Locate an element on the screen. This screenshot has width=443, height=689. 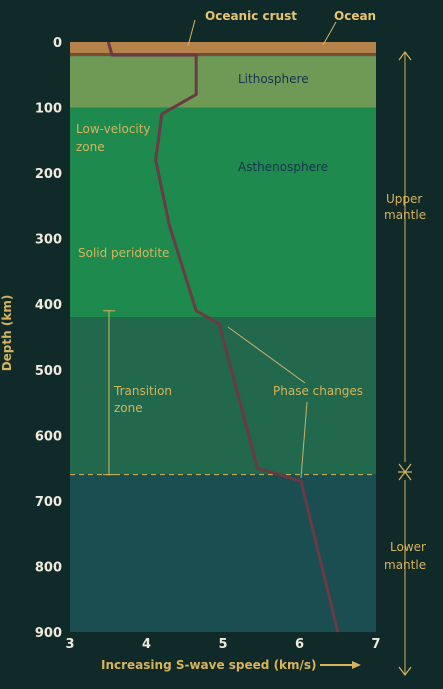
annotation-low-velocity-line2: zone is located at coordinates (90, 147).